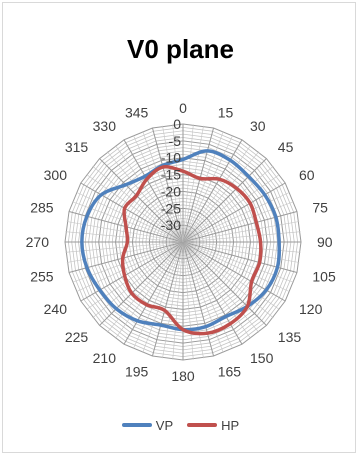  Describe the element at coordinates (324, 277) in the screenshot. I see `angle-label-105: 105` at that location.